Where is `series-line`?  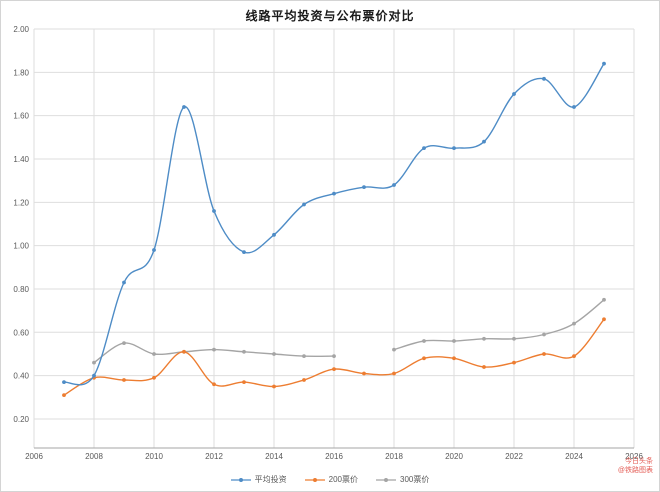
series-line is located at coordinates (499, 325).